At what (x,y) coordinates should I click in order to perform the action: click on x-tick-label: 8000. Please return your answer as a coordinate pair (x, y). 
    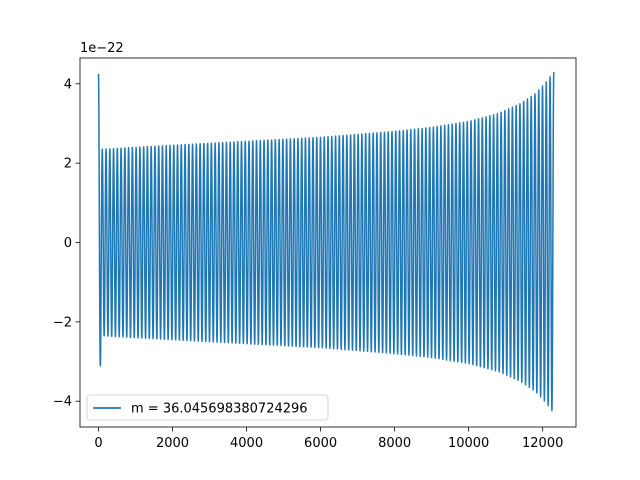
    Looking at the image, I should click on (394, 443).